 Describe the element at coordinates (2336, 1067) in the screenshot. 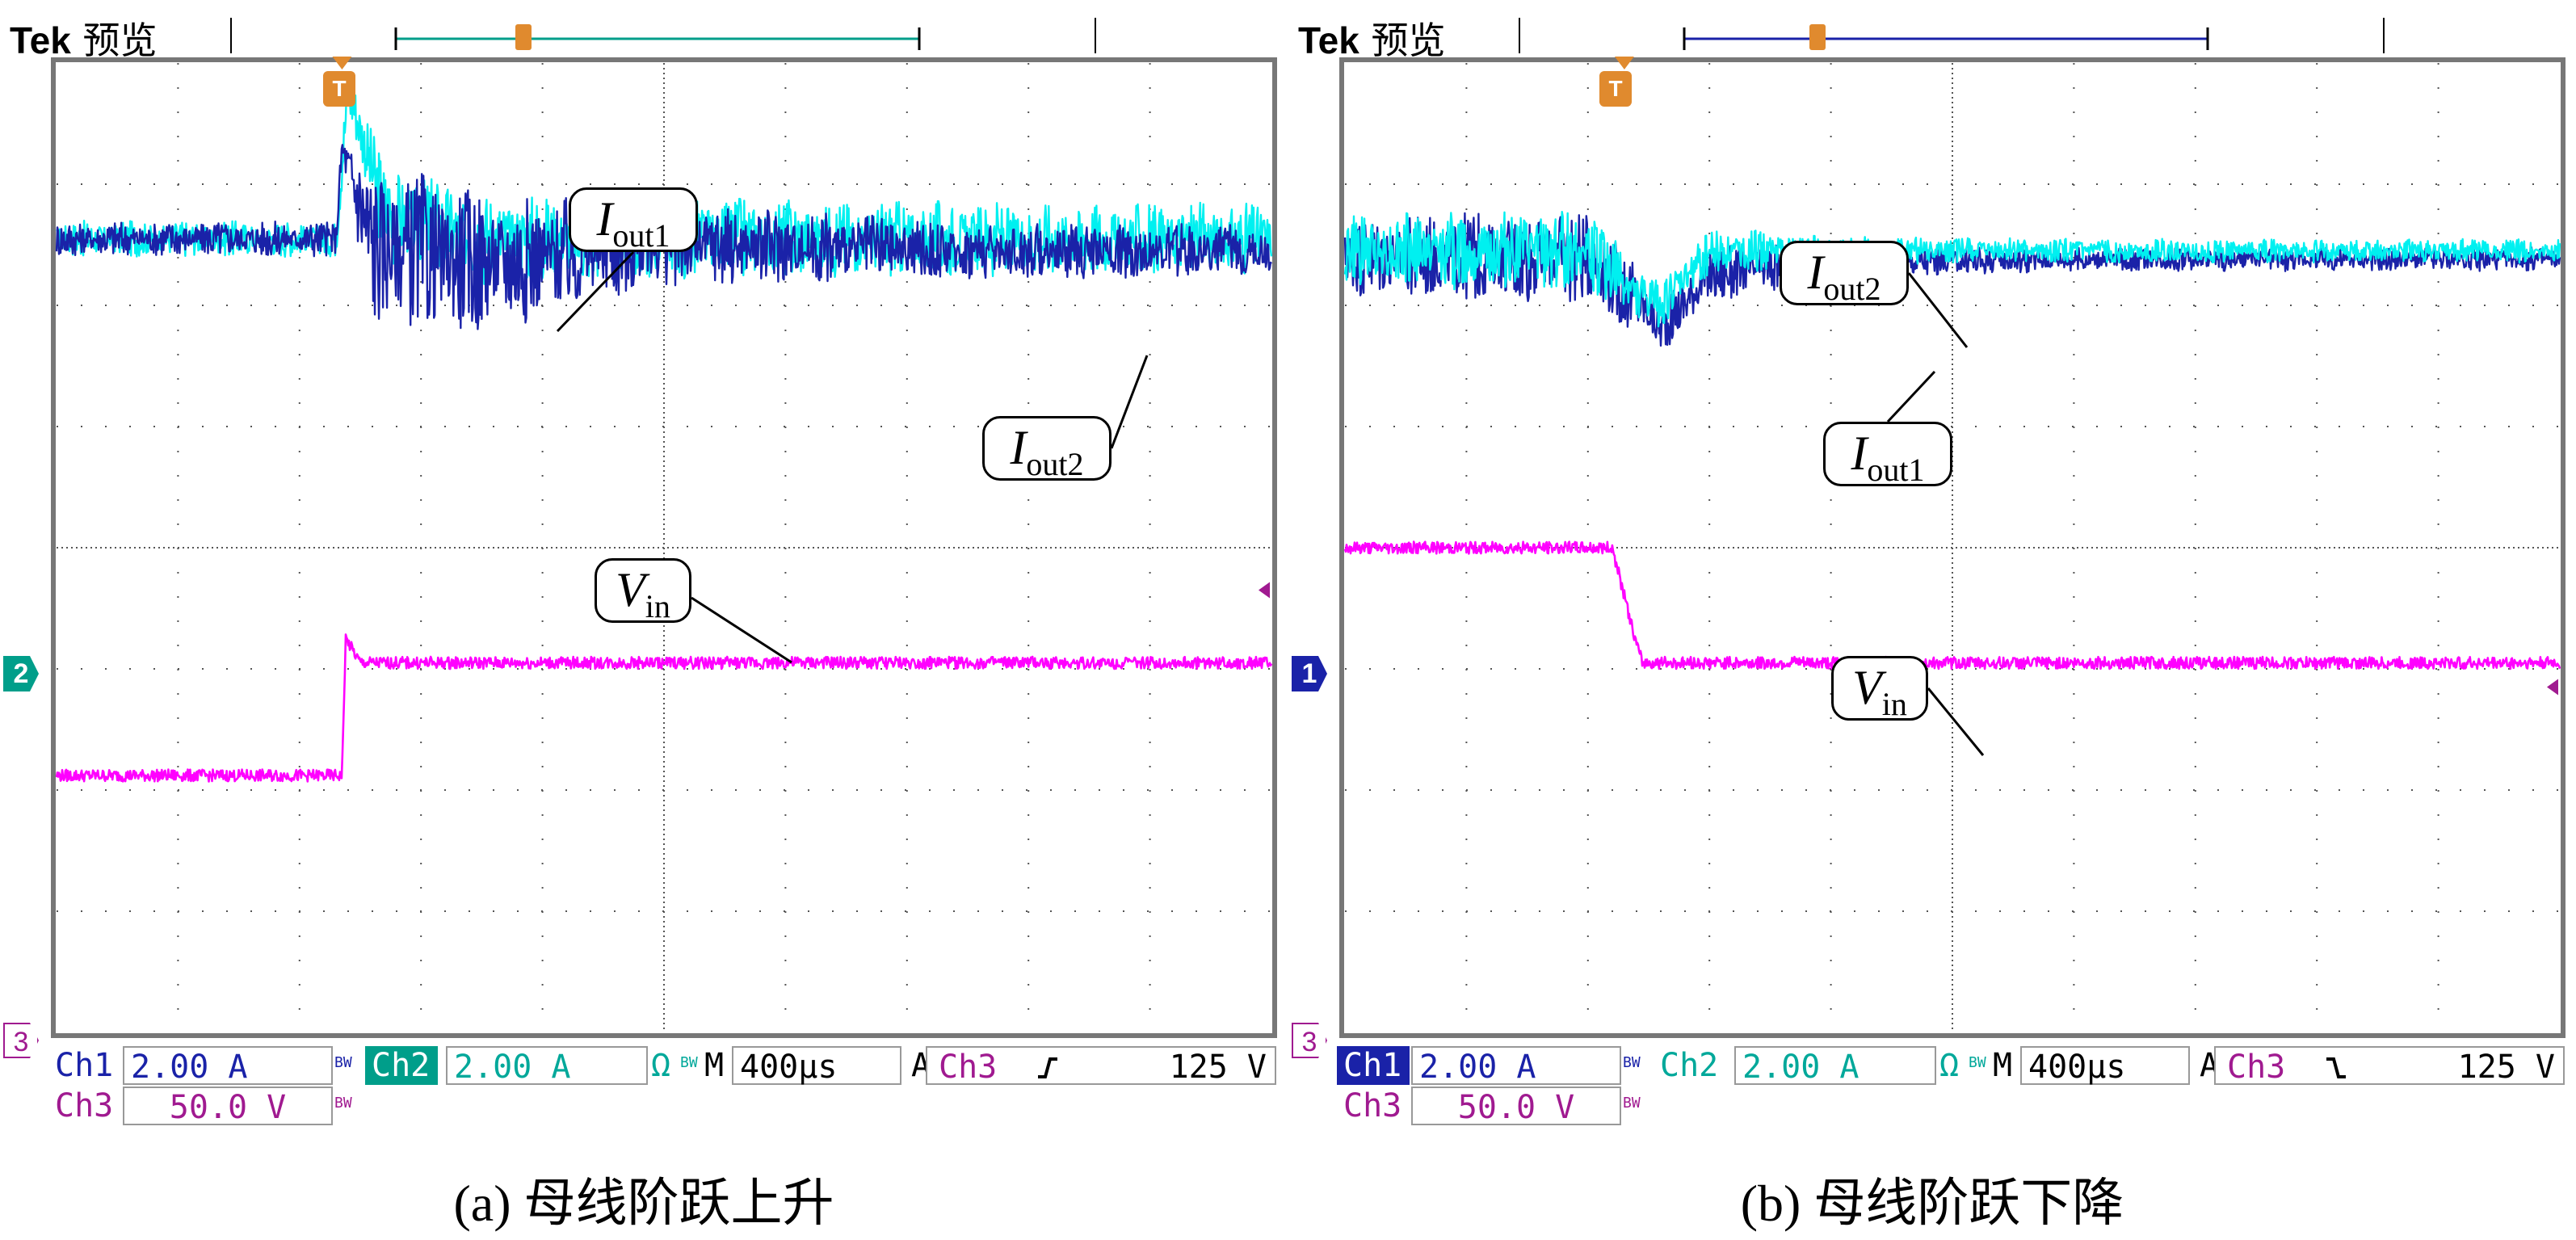

I see `falling-edge-icon` at that location.